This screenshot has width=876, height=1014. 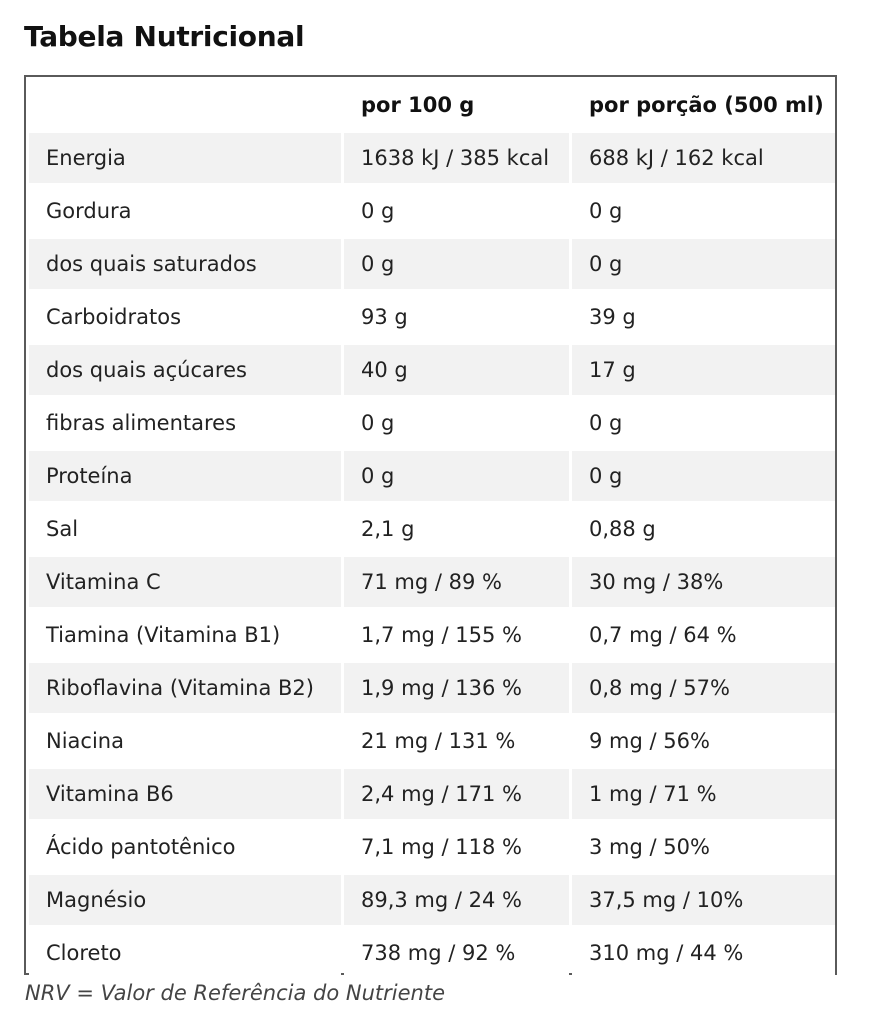 What do you see at coordinates (703, 688) in the screenshot?
I see `per-portion-value-cell: 0,8 mg / 57%` at bounding box center [703, 688].